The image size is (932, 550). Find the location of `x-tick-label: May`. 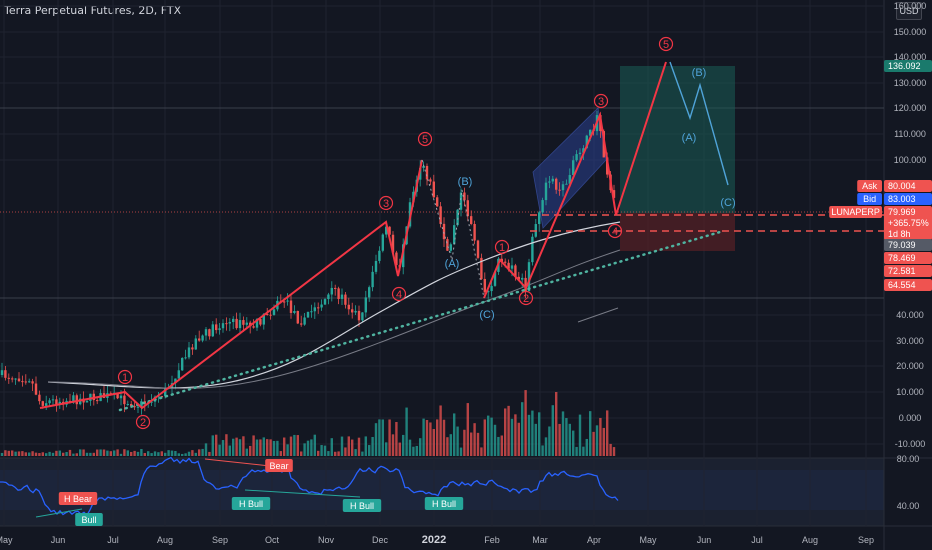

x-tick-label: May is located at coordinates (648, 540).